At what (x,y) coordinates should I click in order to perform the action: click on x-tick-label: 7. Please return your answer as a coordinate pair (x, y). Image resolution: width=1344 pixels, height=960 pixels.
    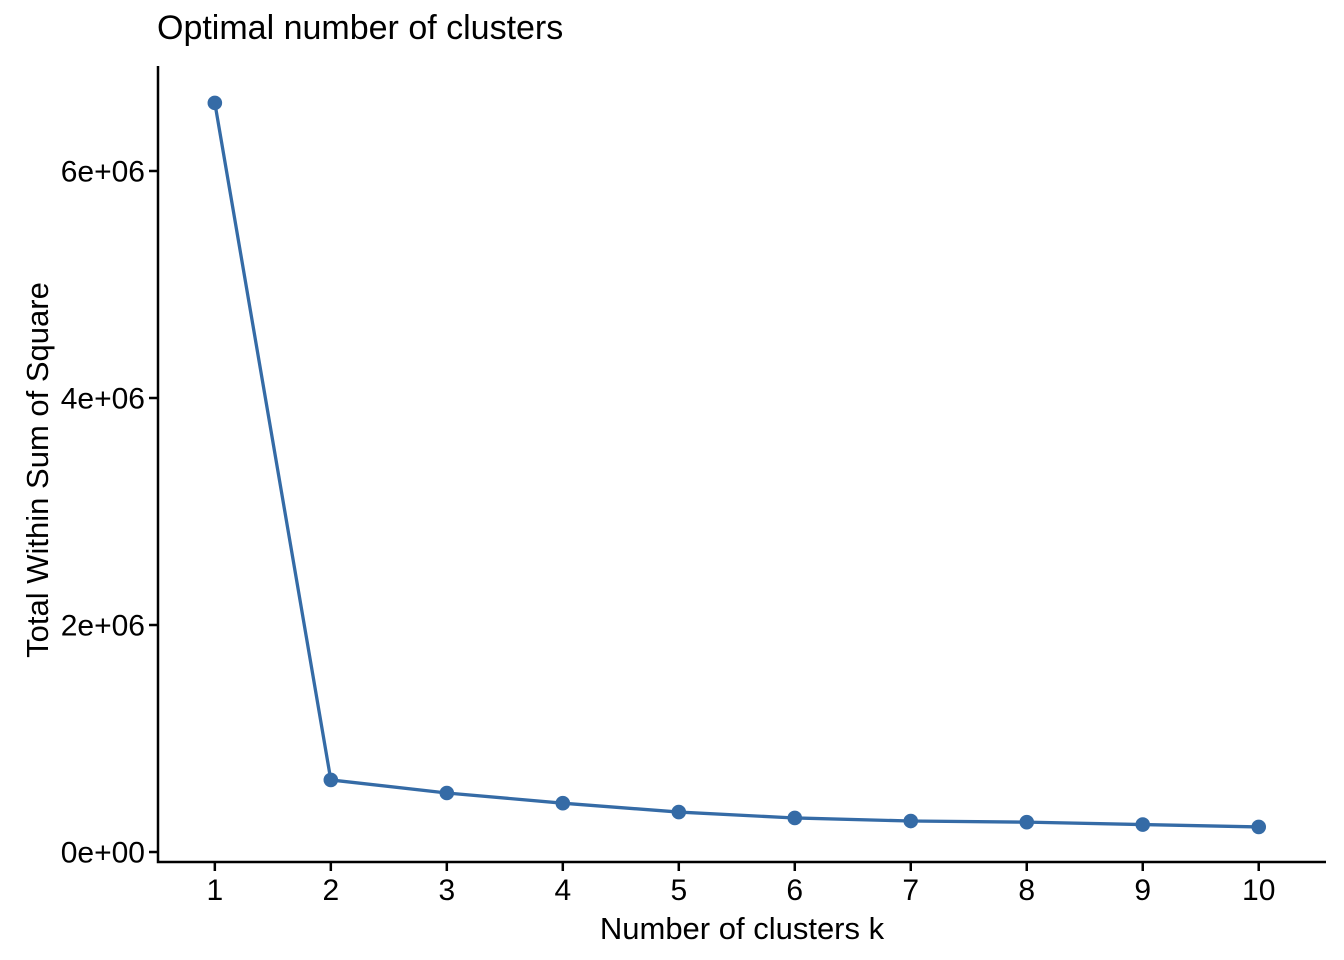
    Looking at the image, I should click on (910, 890).